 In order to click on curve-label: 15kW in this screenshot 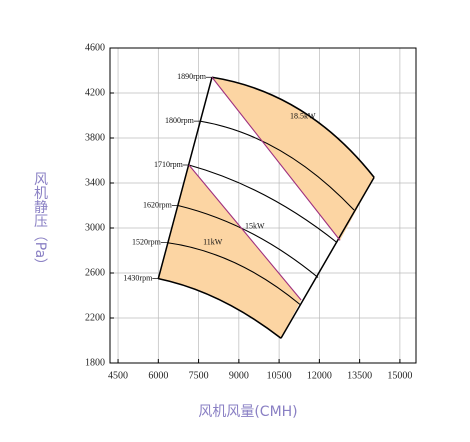, I will do `click(255, 225)`.